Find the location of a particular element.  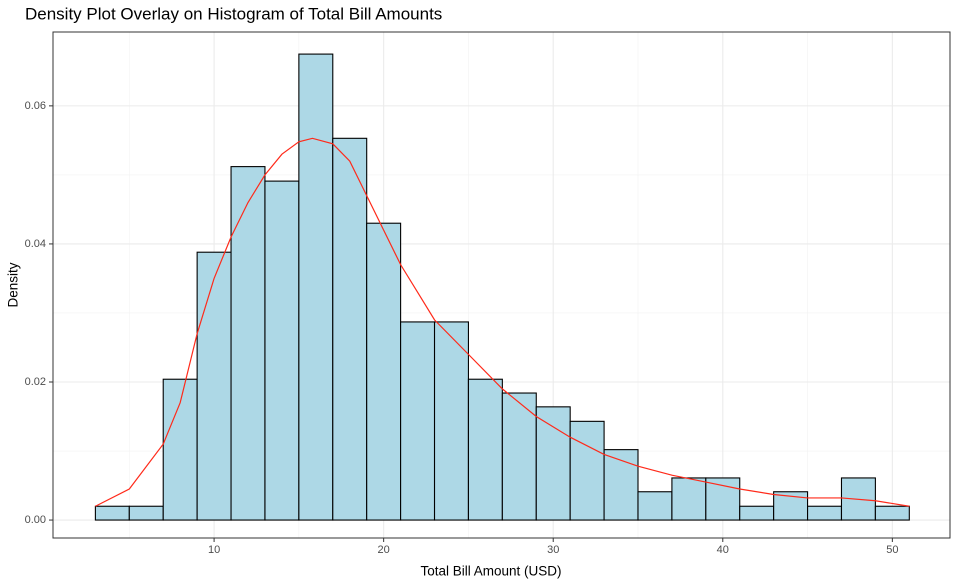

x-tick-label: 50 is located at coordinates (892, 550).